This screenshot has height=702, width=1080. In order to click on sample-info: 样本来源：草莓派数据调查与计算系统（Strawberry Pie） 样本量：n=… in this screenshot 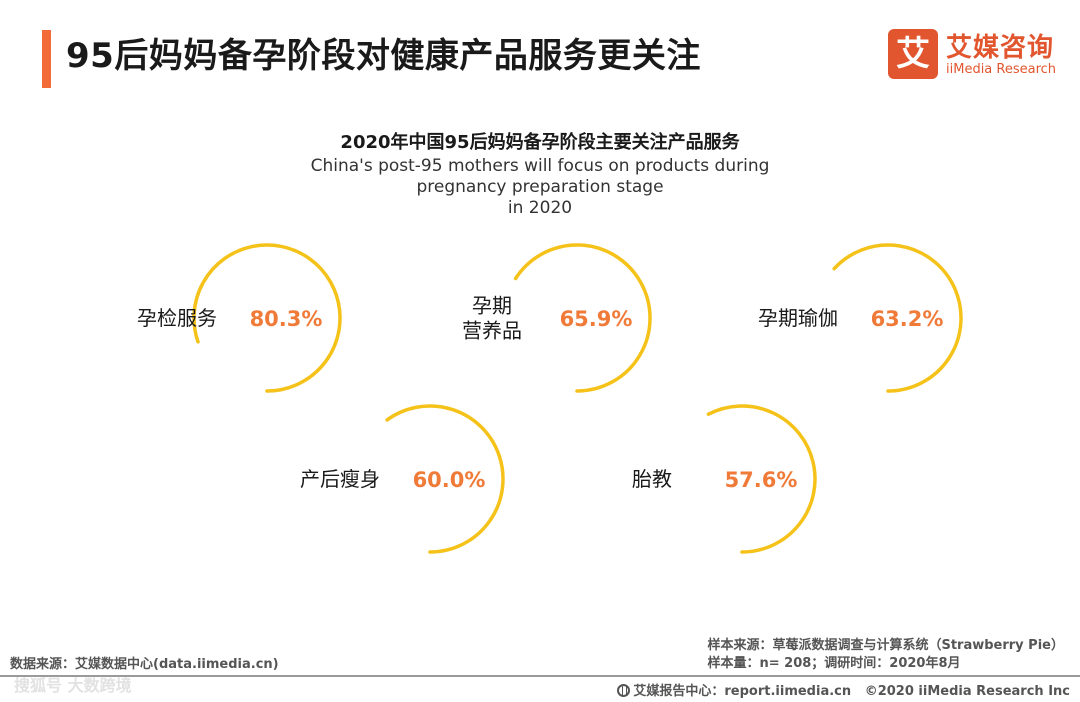, I will do `click(885, 655)`.